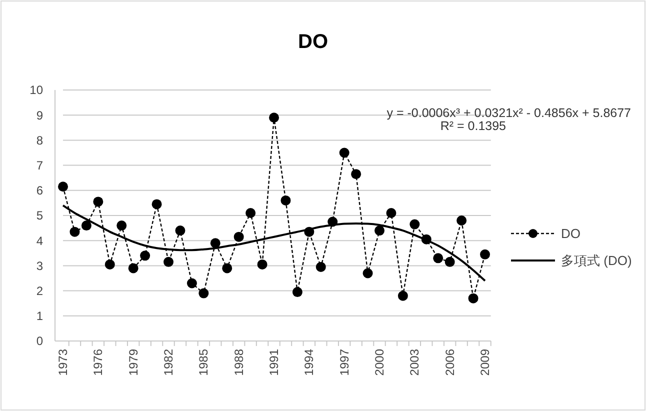  I want to click on x-tick-label: 1979, so click(133, 362).